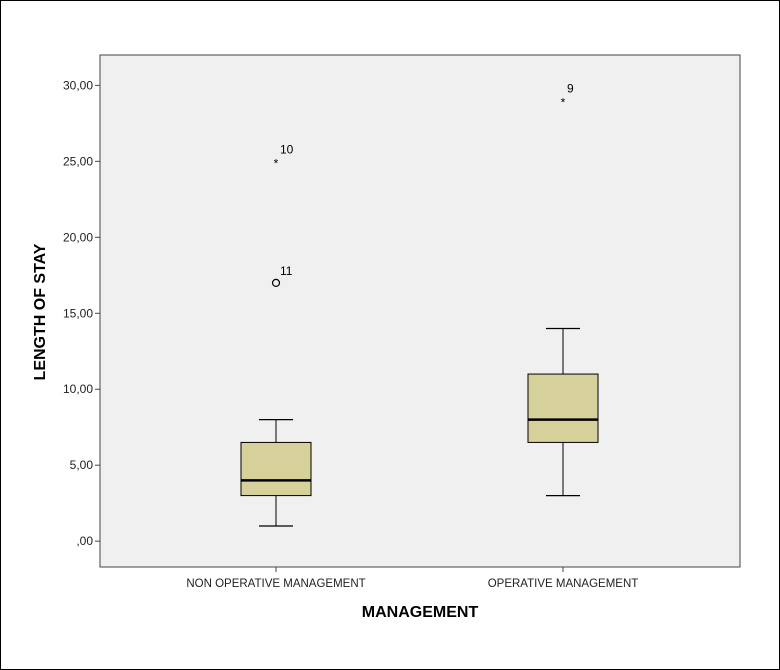  What do you see at coordinates (276, 282) in the screenshot?
I see `outlier-circle-marker` at bounding box center [276, 282].